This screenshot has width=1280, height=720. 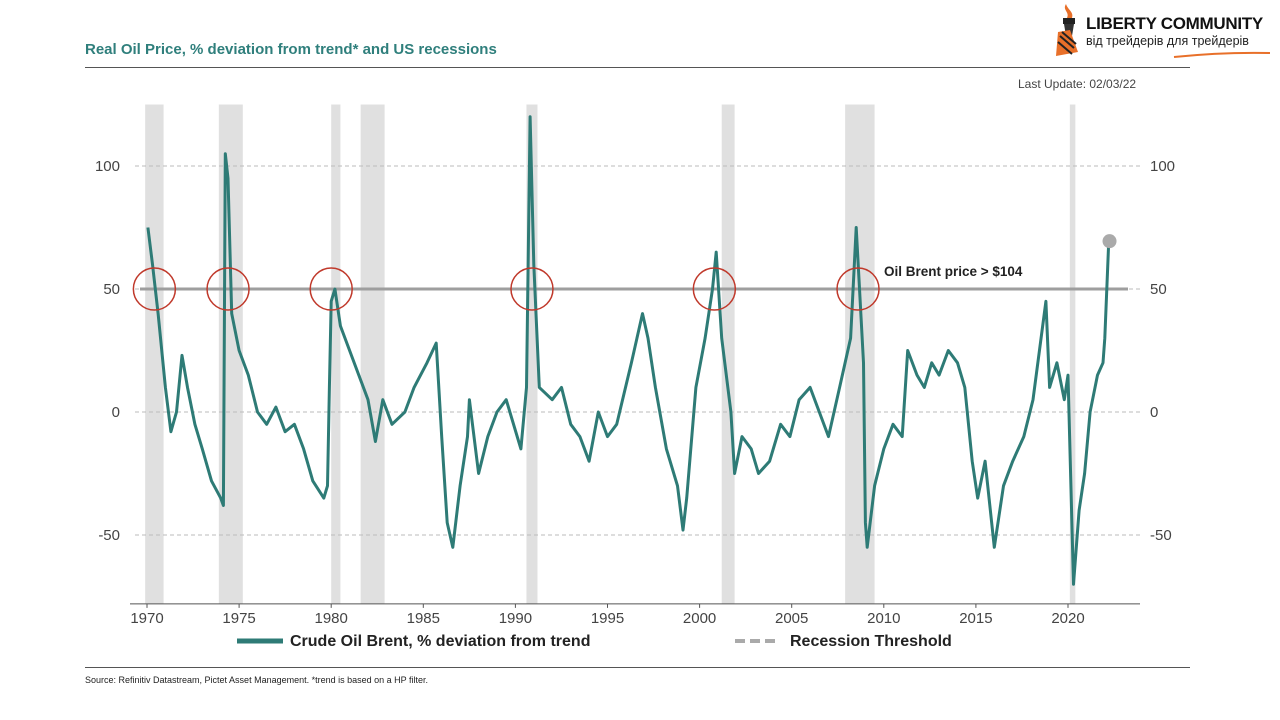 I want to click on y-tick-label-left: 100, so click(x=107, y=166).